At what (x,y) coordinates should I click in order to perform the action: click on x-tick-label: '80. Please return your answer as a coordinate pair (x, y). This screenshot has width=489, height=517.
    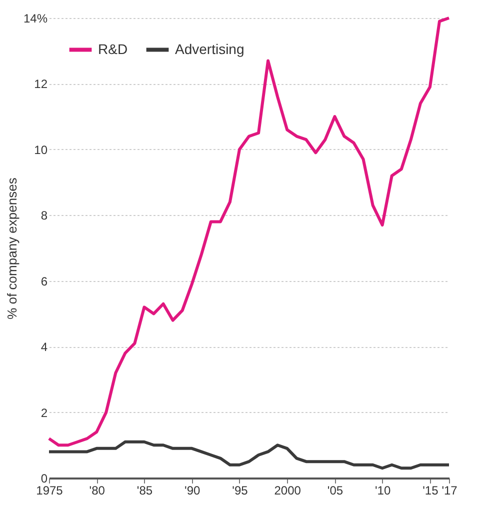
    Looking at the image, I should click on (97, 491).